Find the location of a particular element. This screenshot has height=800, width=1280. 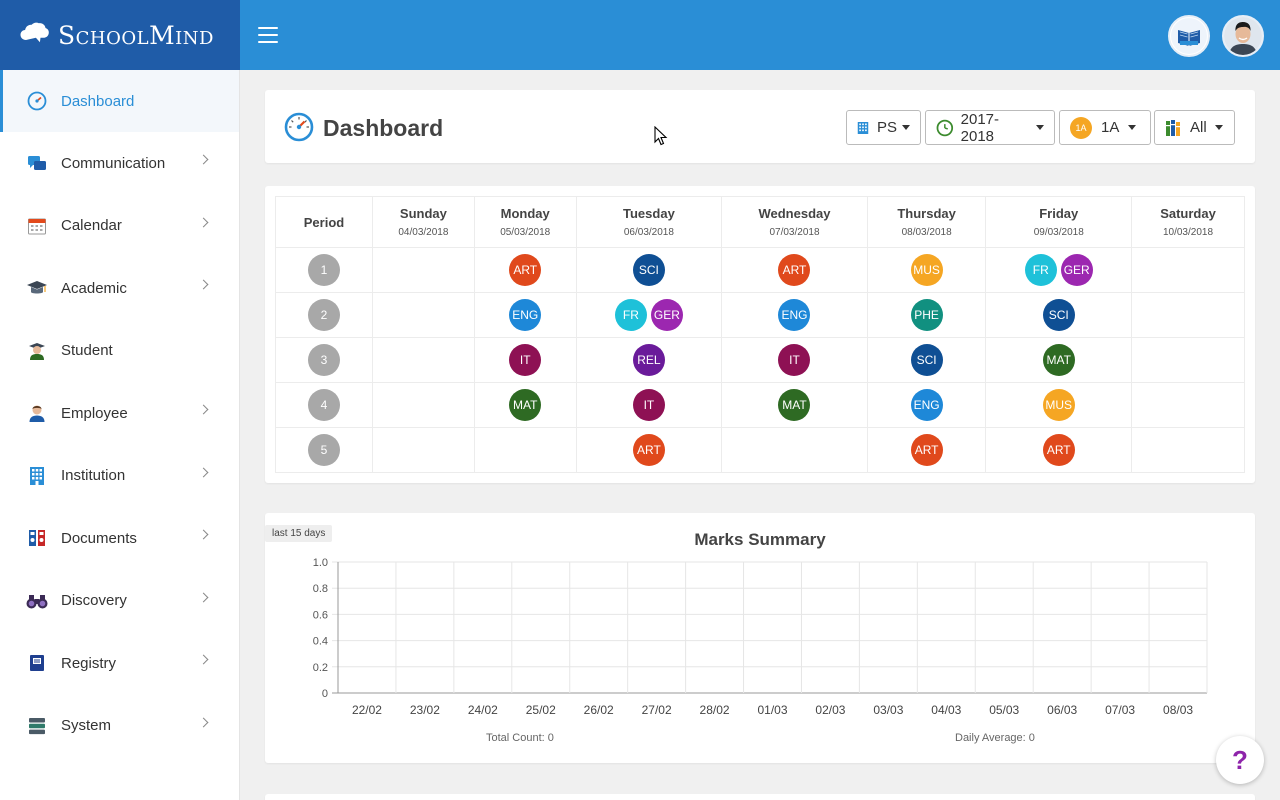

sidebar-item-documents: Documents is located at coordinates (119, 538).